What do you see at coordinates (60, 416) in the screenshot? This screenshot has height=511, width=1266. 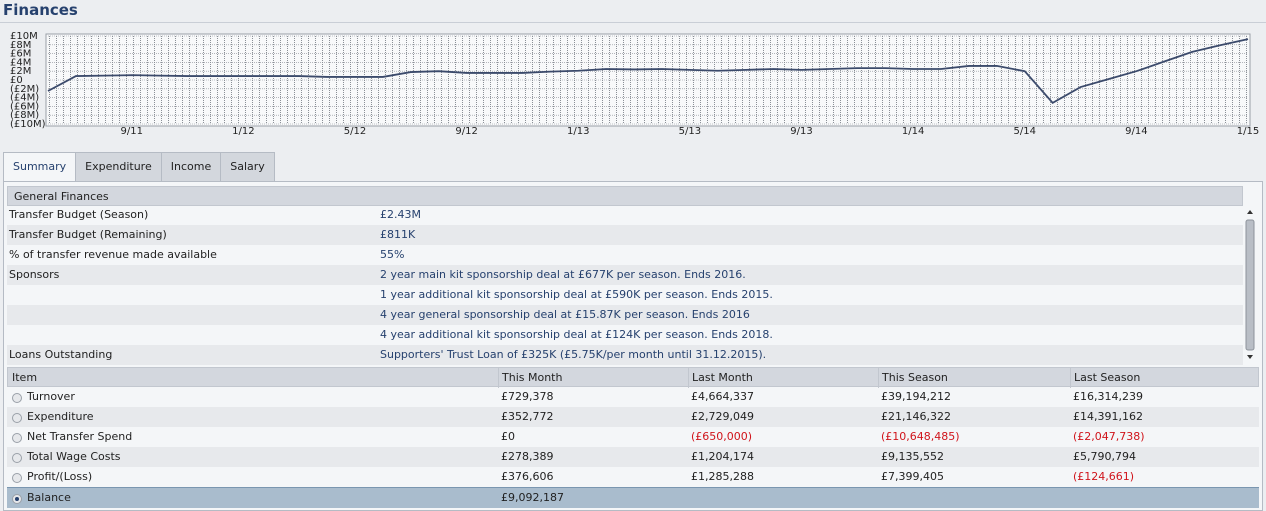 I see `cell: Expenditure` at bounding box center [60, 416].